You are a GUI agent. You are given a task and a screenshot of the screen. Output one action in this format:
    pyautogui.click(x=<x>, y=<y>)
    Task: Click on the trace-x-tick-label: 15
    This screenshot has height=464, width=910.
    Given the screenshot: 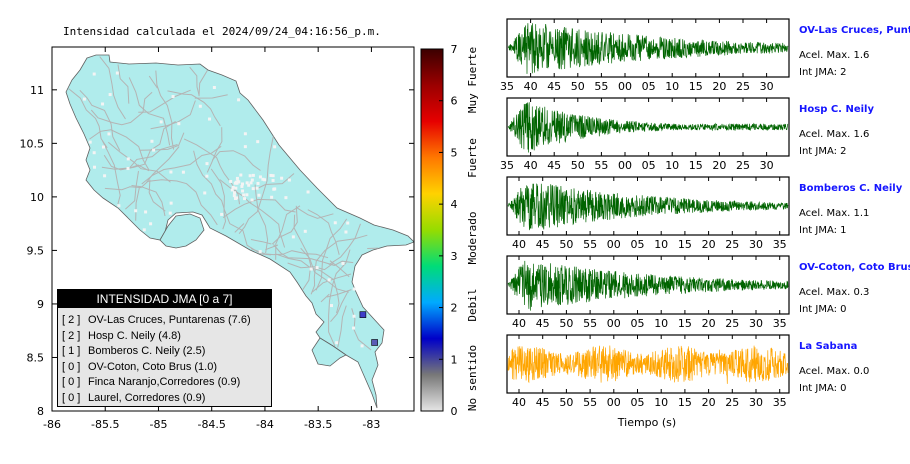 What is the action you would take?
    pyautogui.click(x=685, y=244)
    